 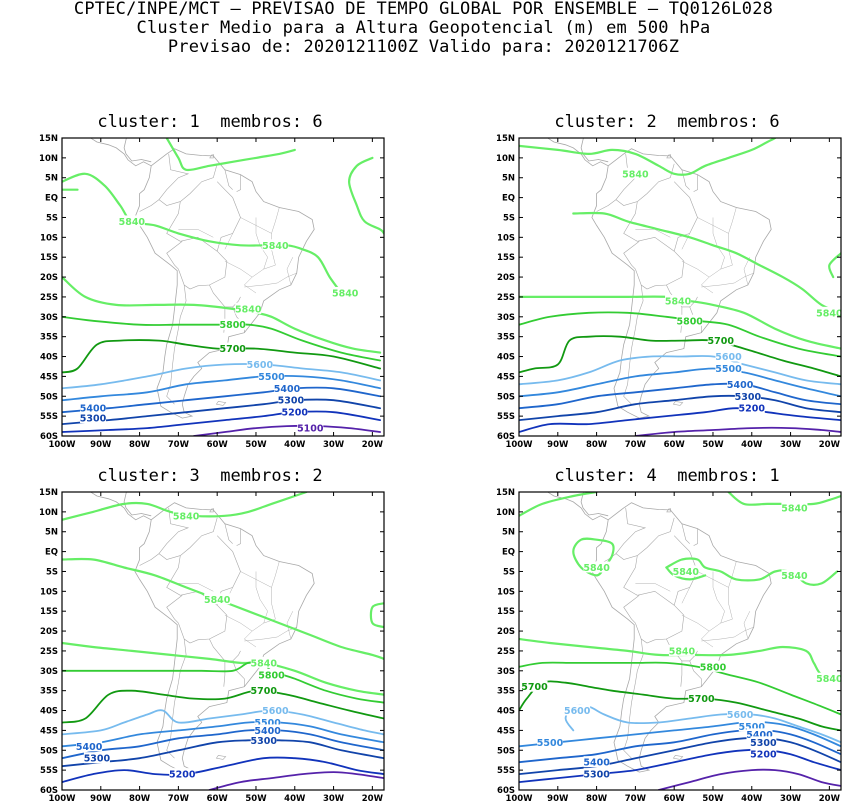 What do you see at coordinates (49, 338) in the screenshot?
I see `lat-label: 35S` at bounding box center [49, 338].